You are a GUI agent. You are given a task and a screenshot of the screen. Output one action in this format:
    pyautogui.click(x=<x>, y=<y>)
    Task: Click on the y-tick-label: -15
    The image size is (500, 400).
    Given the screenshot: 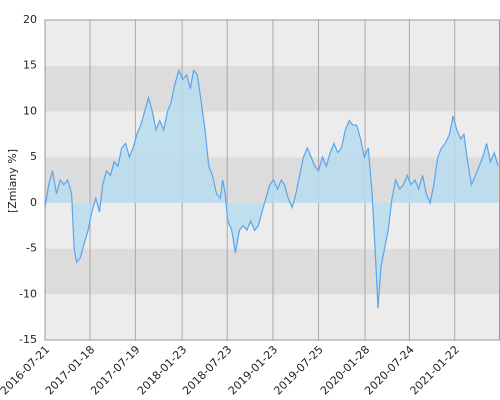 What is the action you would take?
    pyautogui.click(x=28, y=339)
    